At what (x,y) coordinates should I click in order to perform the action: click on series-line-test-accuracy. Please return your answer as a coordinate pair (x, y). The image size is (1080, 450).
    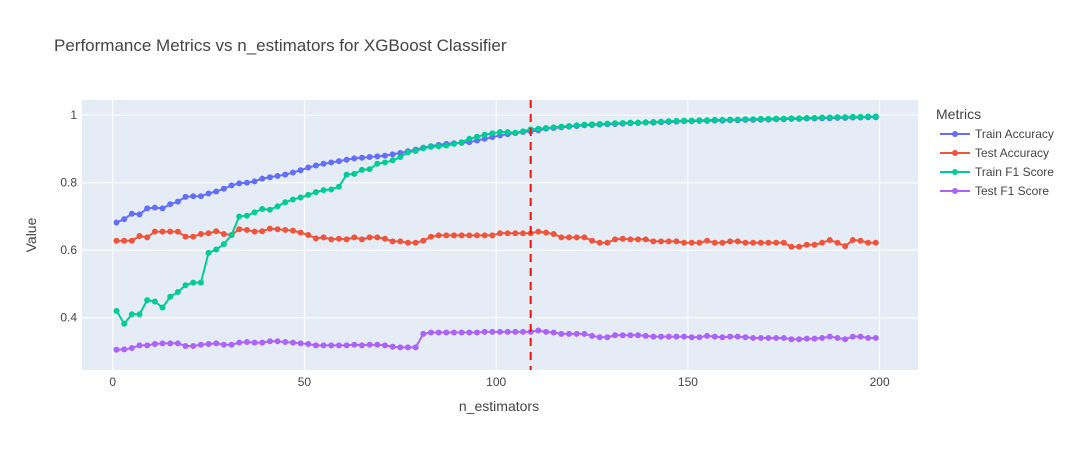
    Looking at the image, I should click on (496, 237).